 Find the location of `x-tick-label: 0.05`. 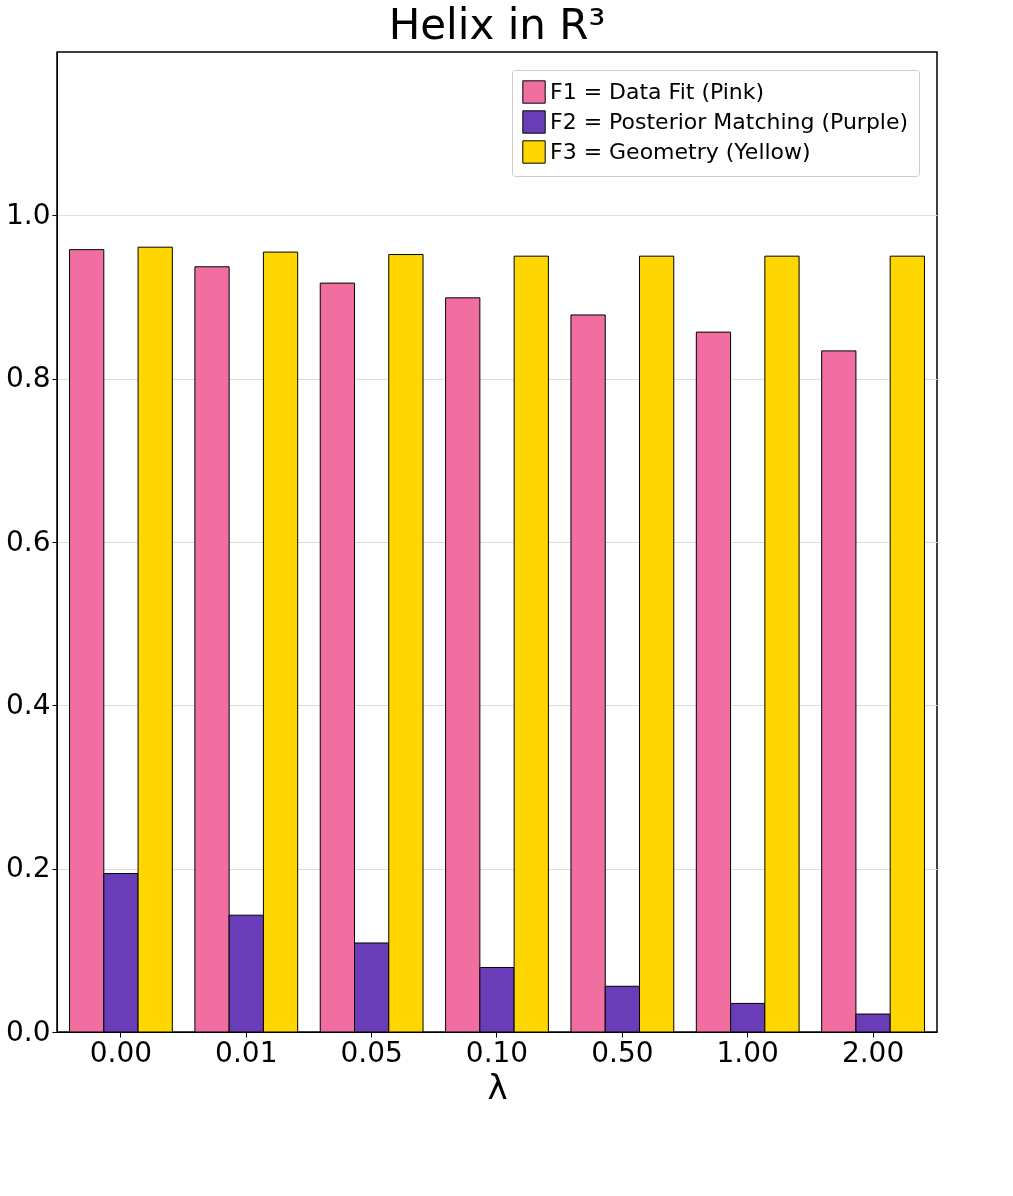

x-tick-label: 0.05 is located at coordinates (371, 1052).